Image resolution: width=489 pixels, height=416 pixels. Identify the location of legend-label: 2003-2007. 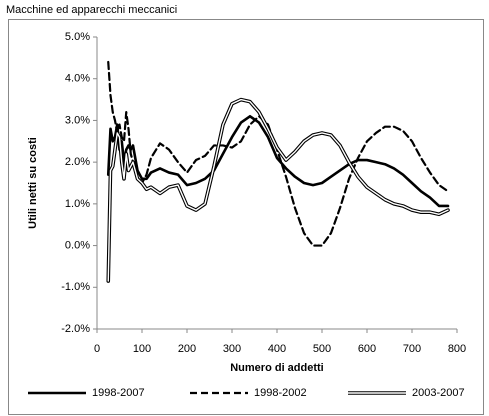
(438, 393).